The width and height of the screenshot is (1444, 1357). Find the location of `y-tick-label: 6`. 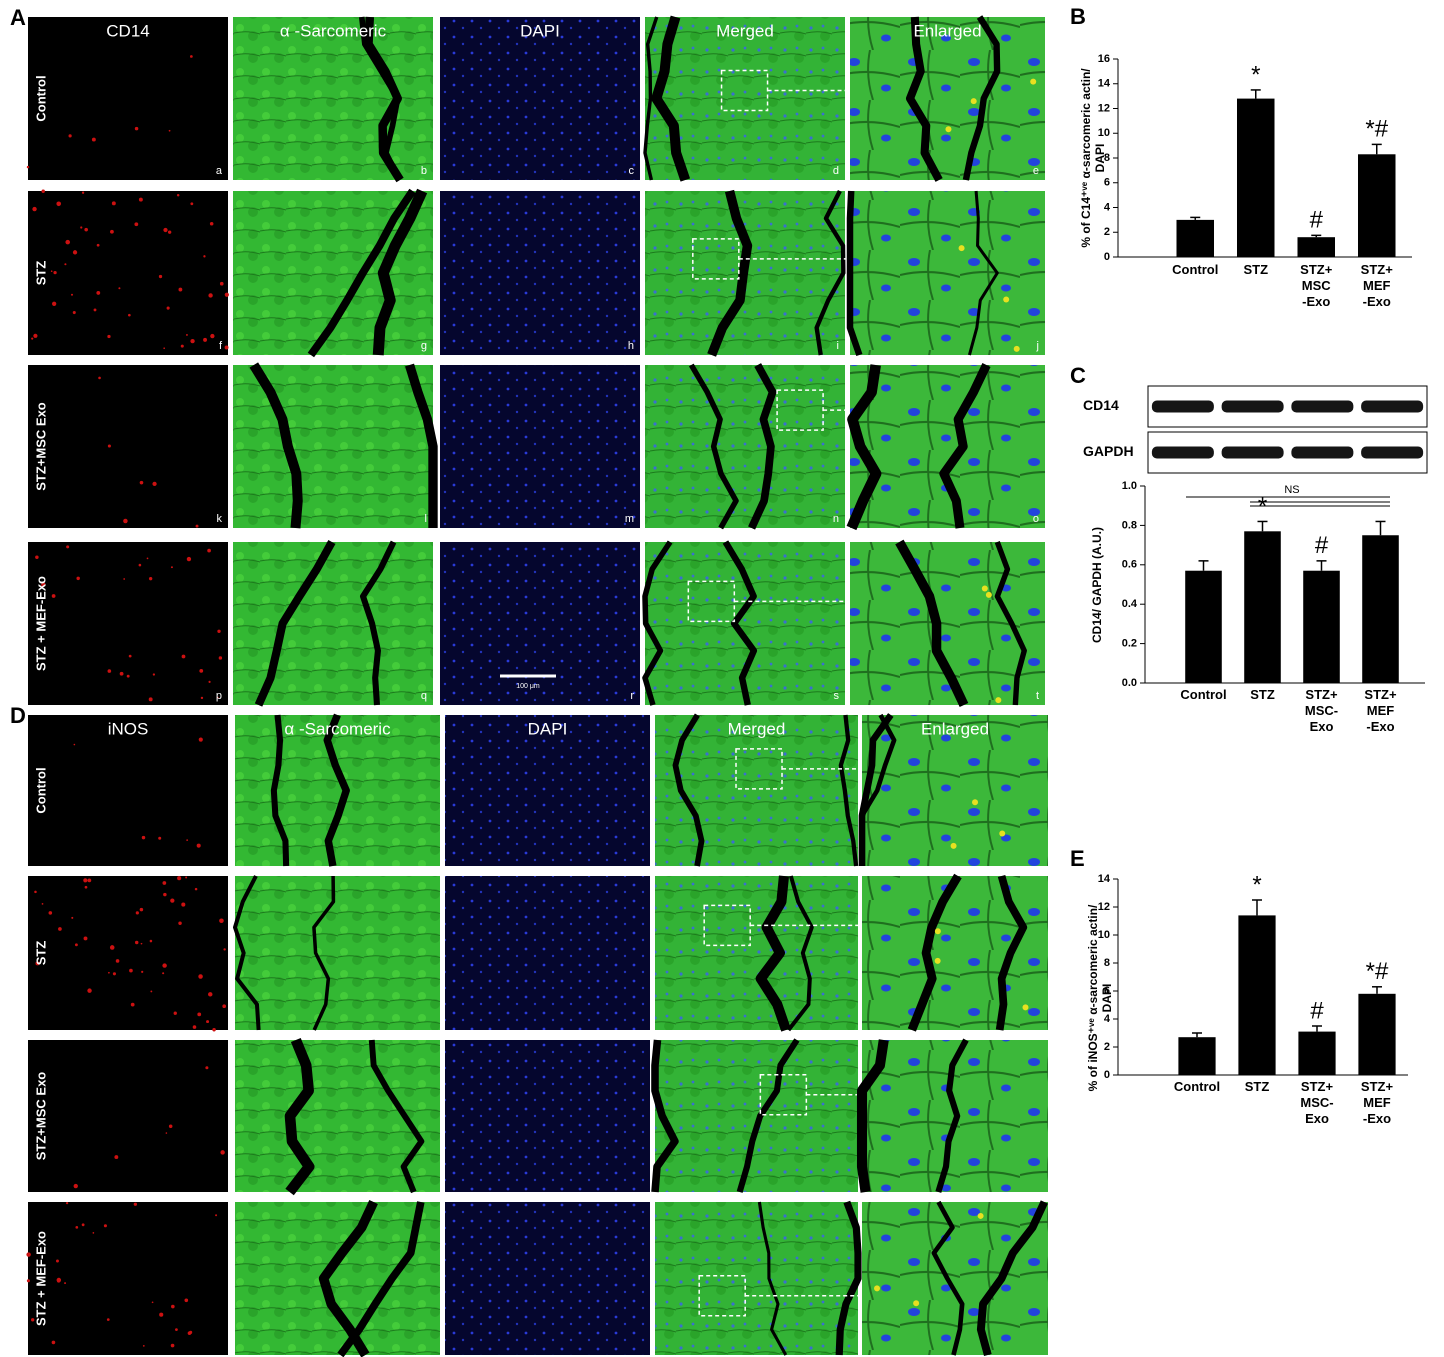

y-tick-label: 6 is located at coordinates (1107, 183).